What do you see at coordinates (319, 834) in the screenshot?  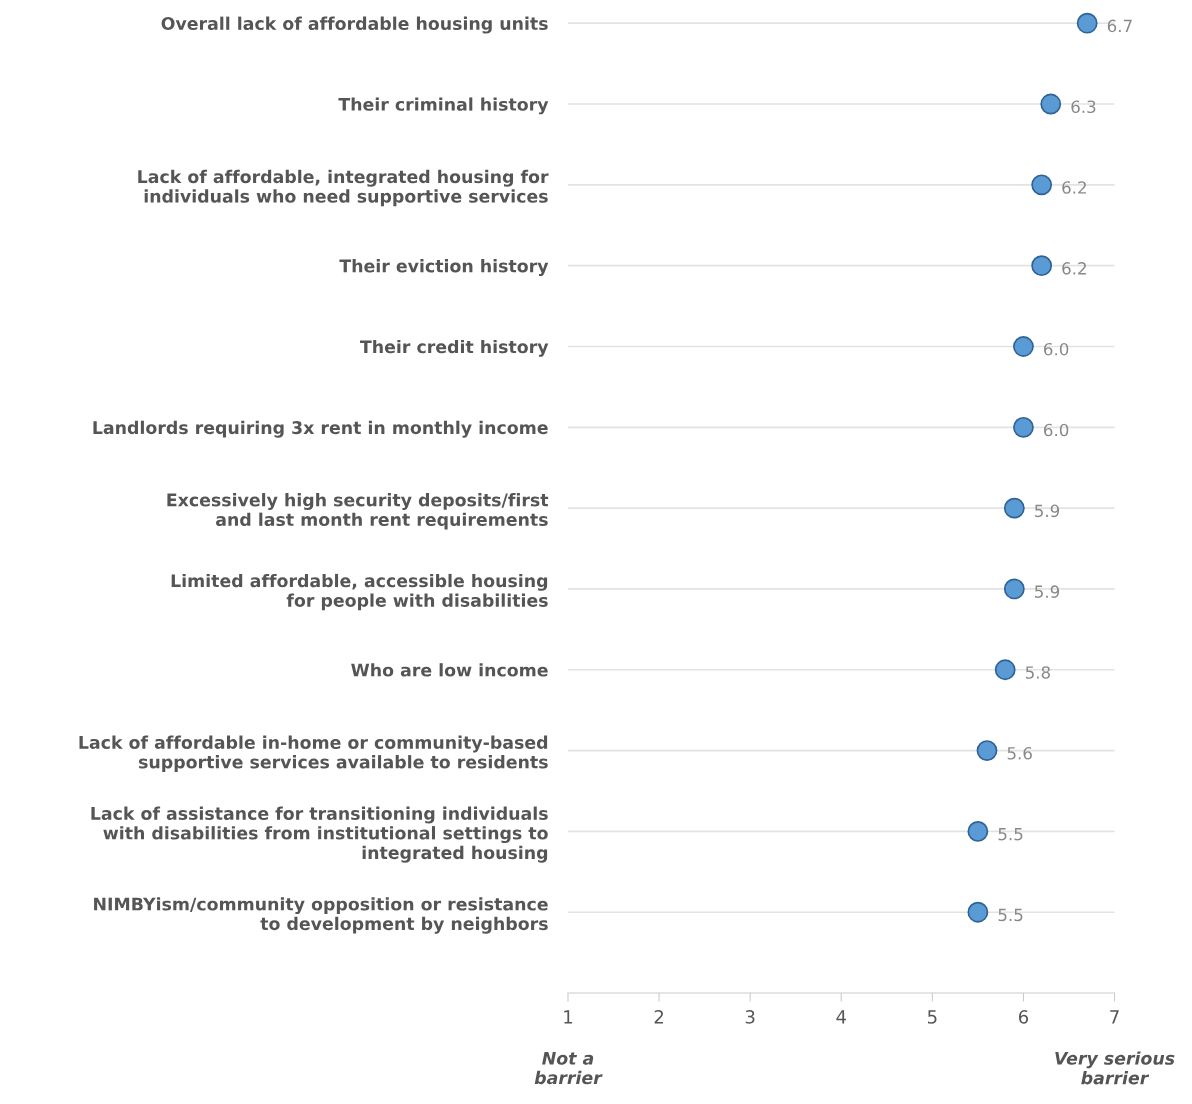 I see `y-tick-label: Lack of assistance for transitioning individuals with disabilities from institutional settings to integrated housing` at bounding box center [319, 834].